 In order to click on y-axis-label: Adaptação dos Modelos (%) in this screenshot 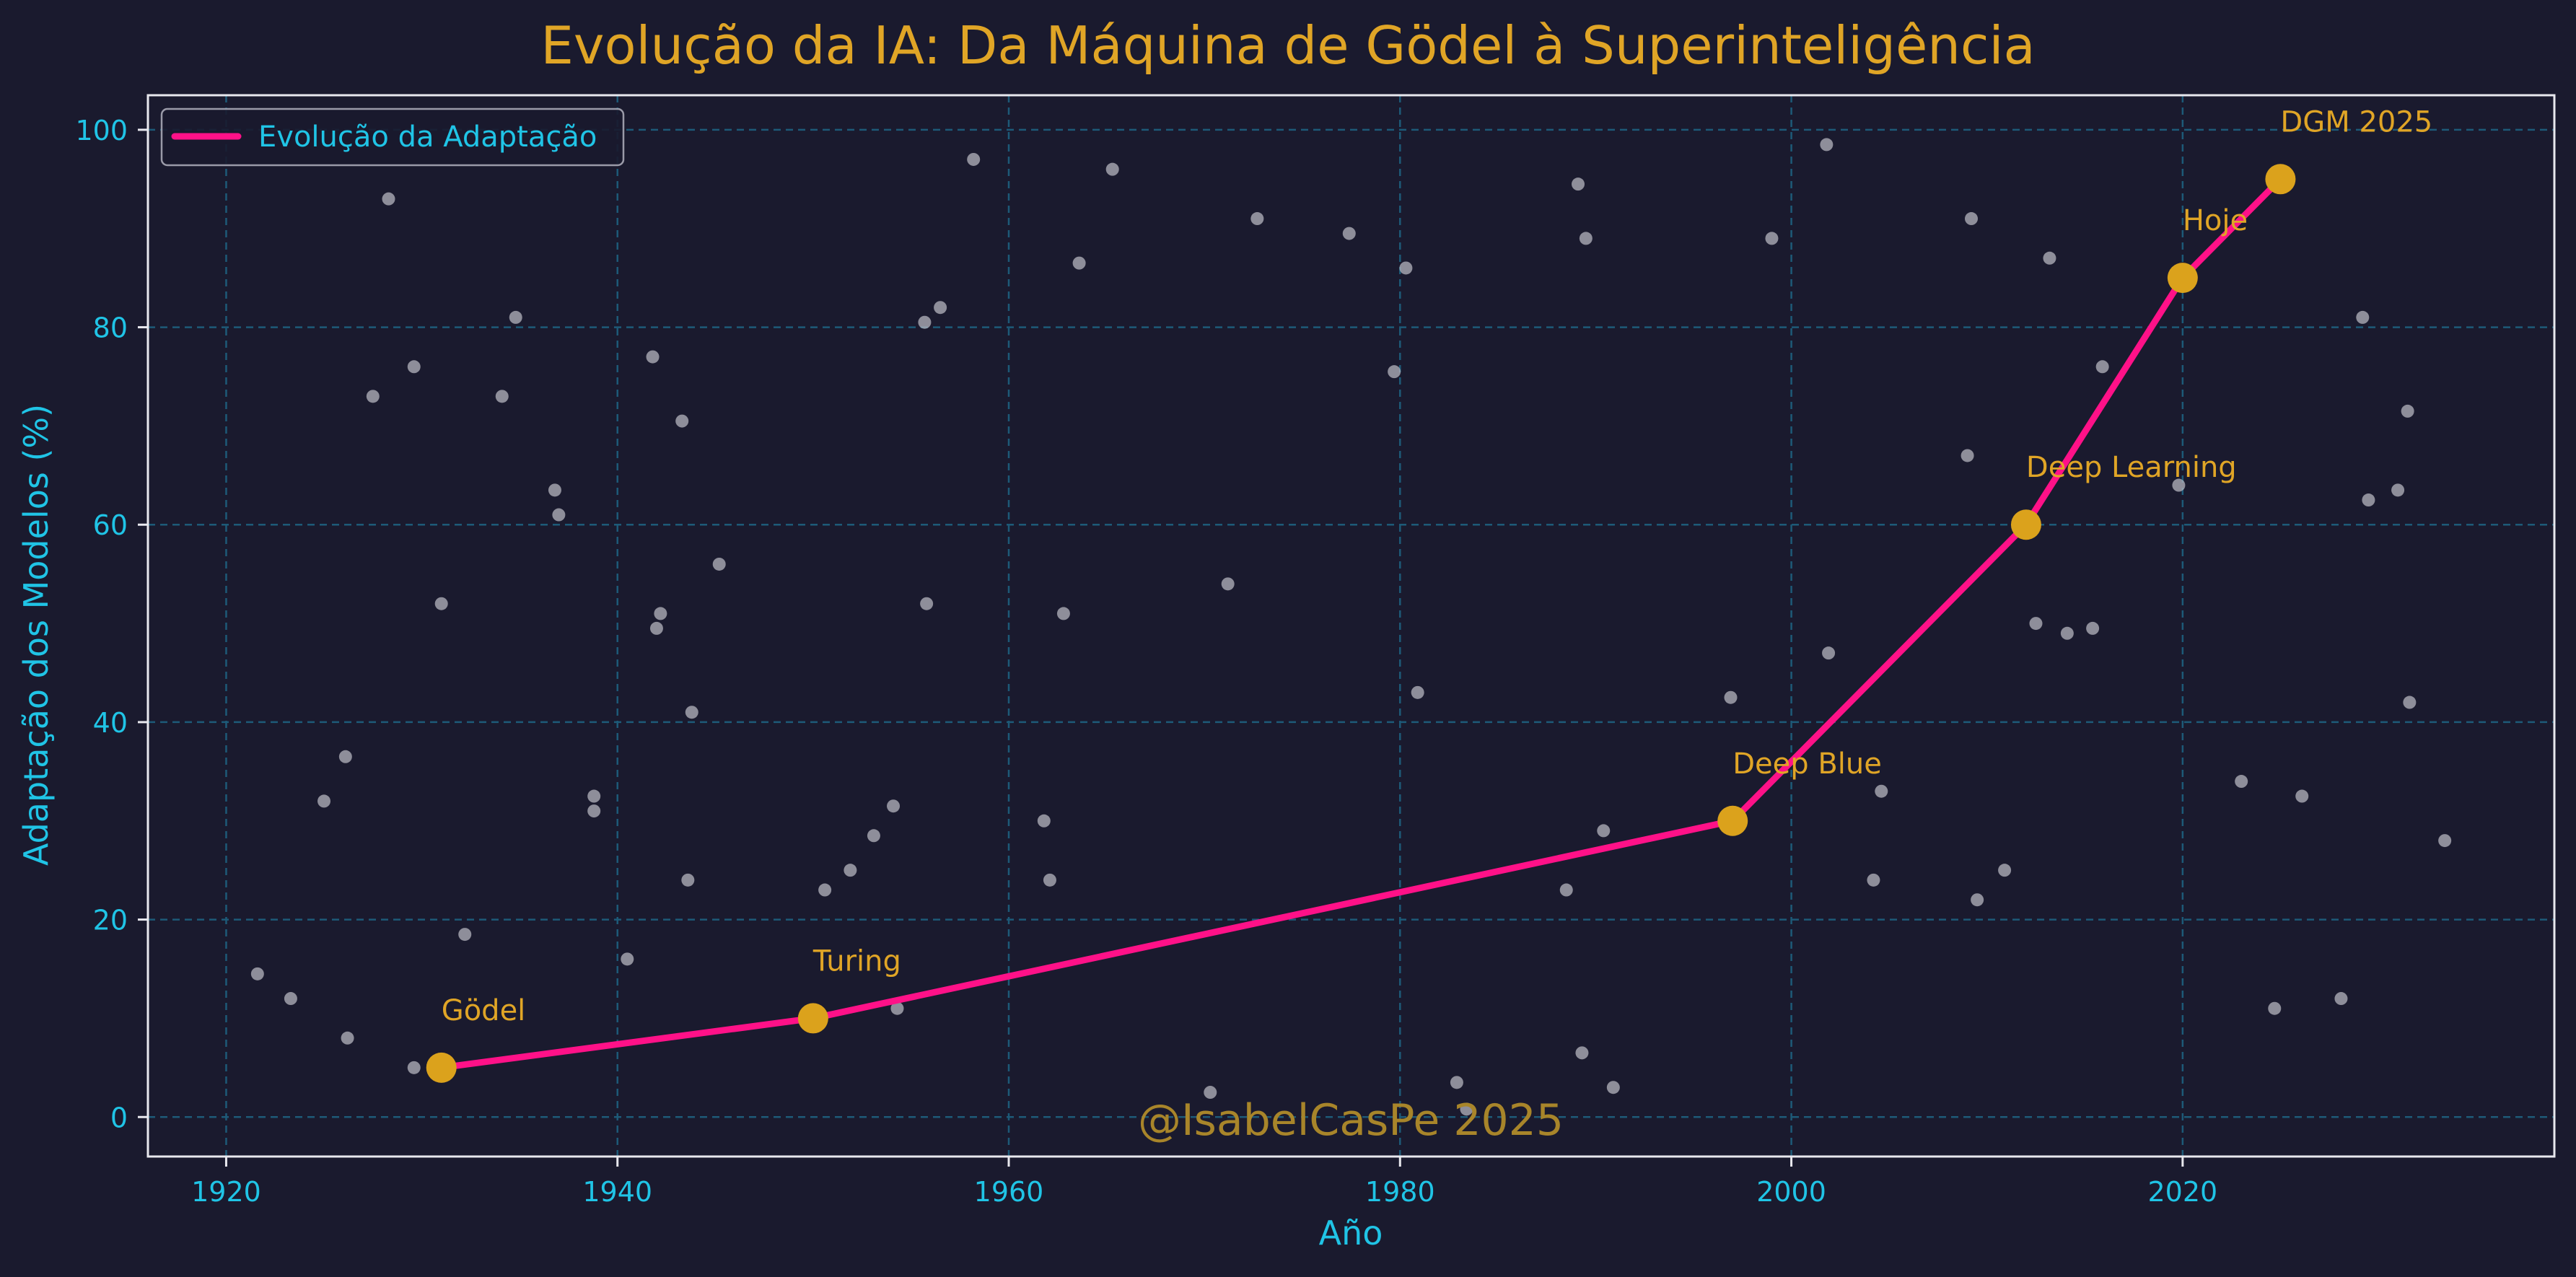, I will do `click(36, 635)`.